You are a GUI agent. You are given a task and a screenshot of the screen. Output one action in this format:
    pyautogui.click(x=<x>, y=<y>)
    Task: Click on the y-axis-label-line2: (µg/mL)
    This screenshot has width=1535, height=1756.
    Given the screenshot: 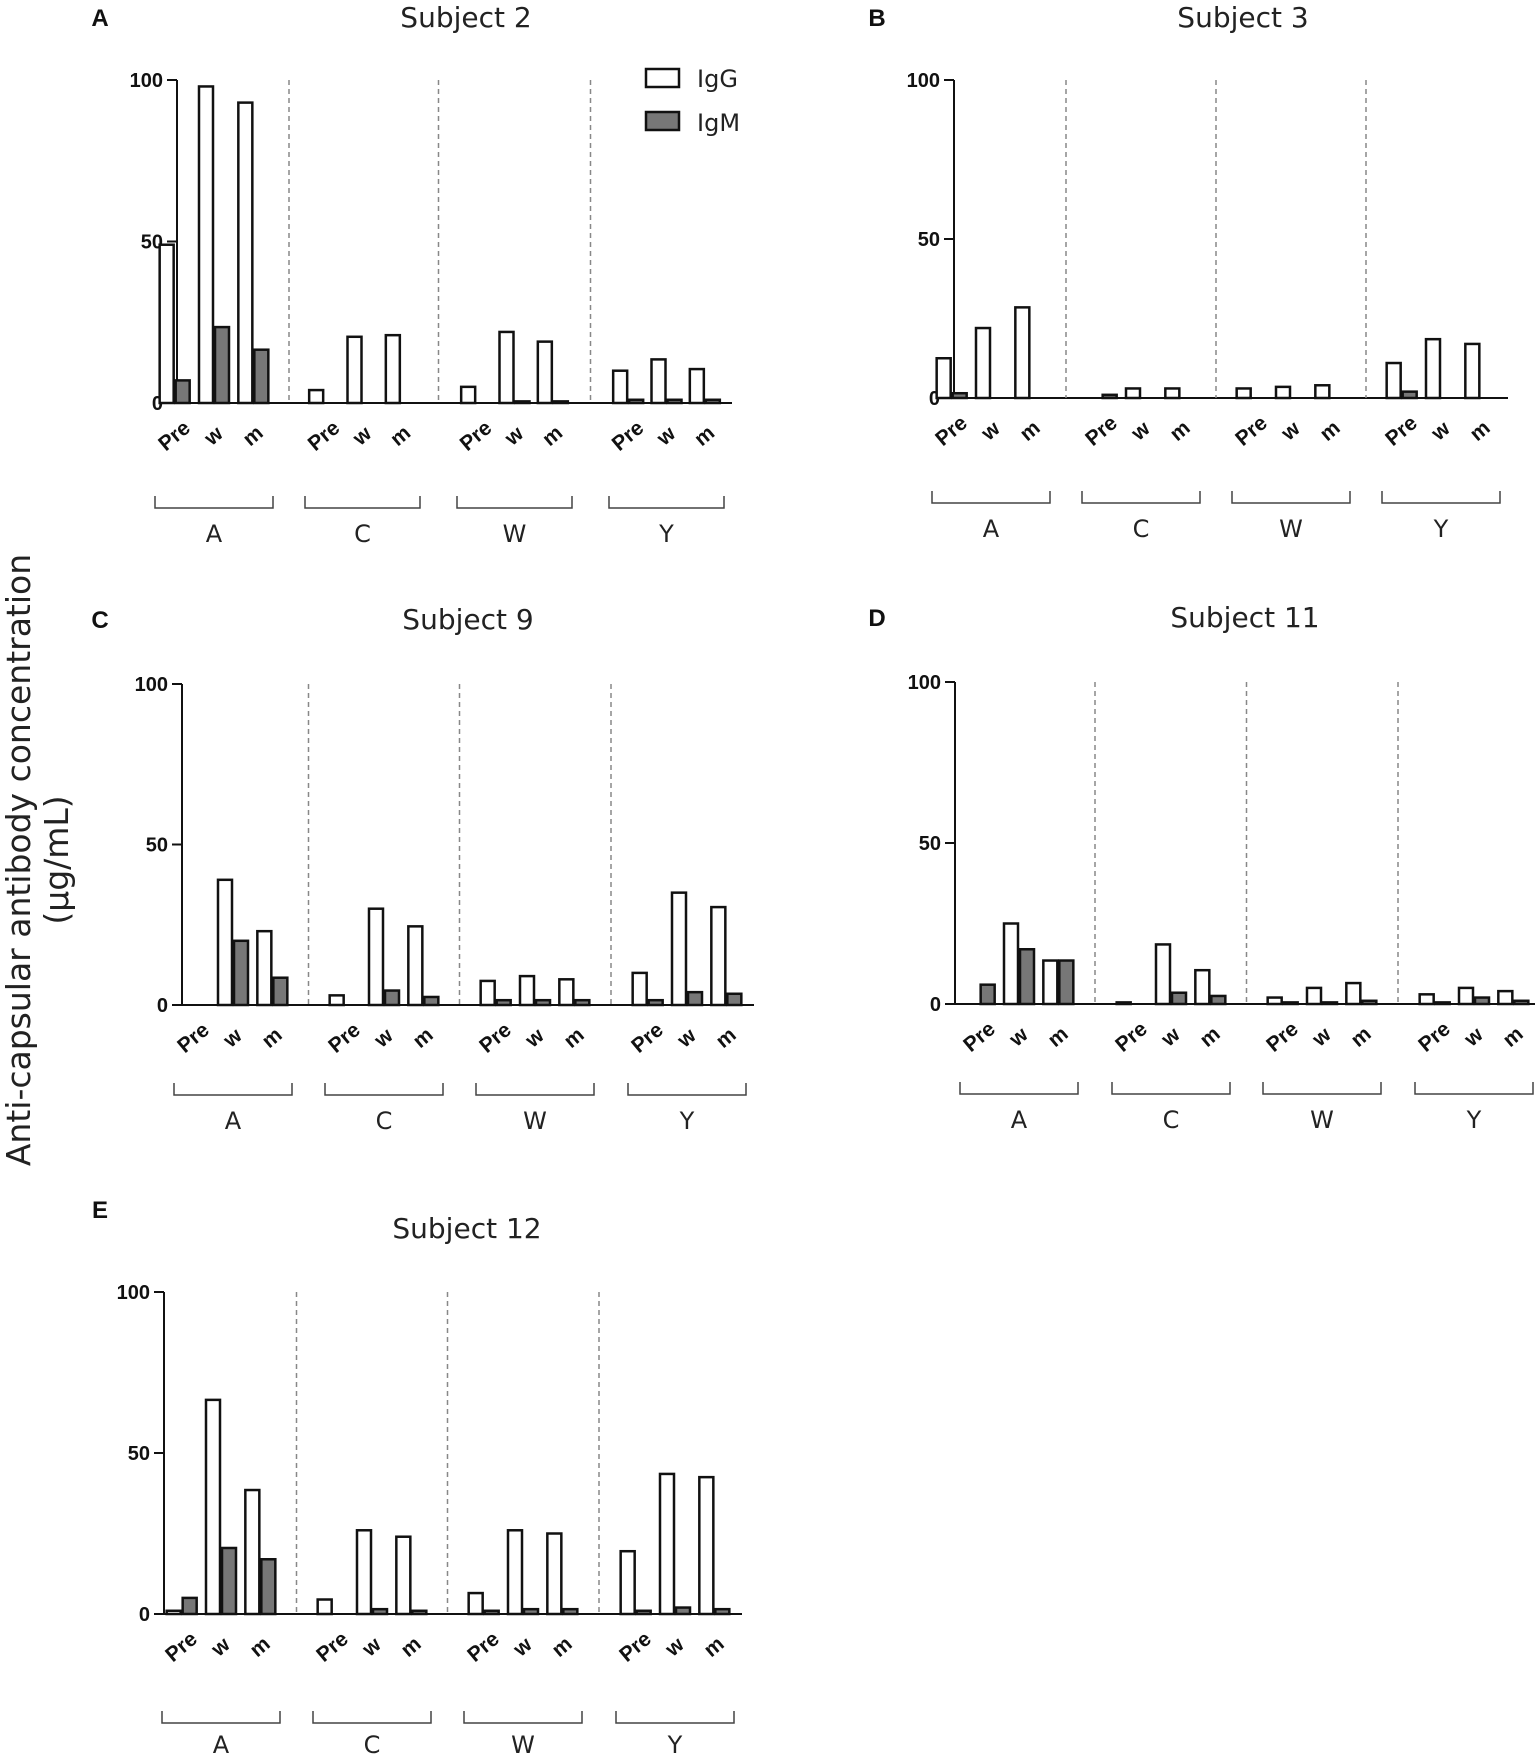 What is the action you would take?
    pyautogui.click(x=56, y=859)
    